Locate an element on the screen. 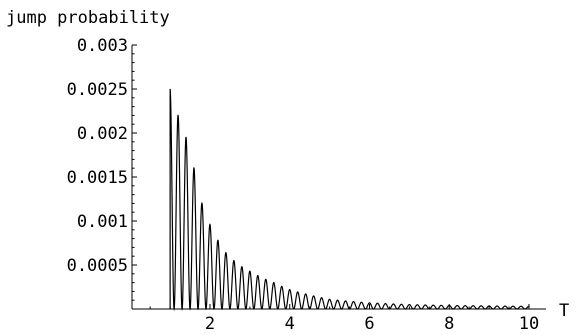 This screenshot has width=578, height=335. x-tick-label: 10 is located at coordinates (529, 324).